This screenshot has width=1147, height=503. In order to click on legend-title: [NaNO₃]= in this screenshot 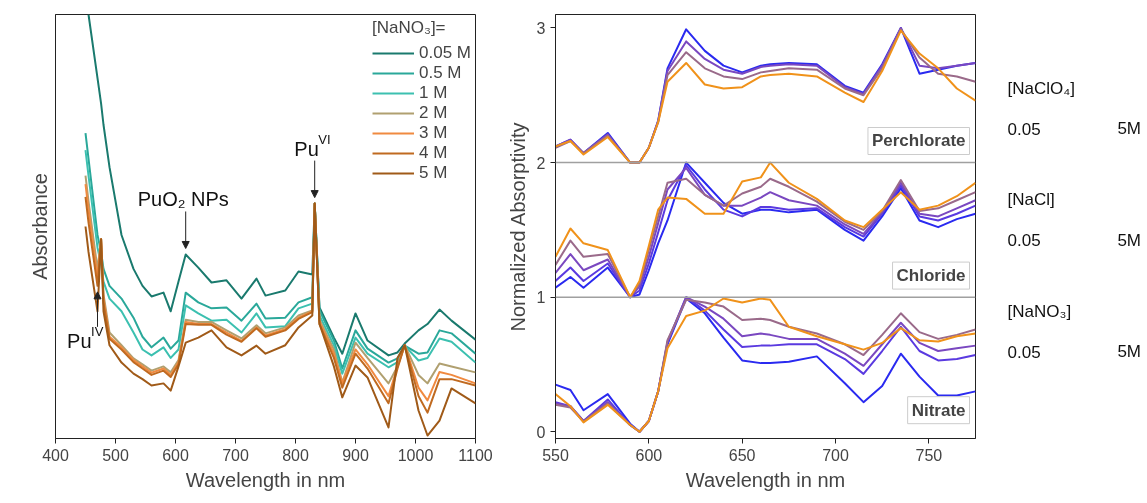, I will do `click(409, 28)`.